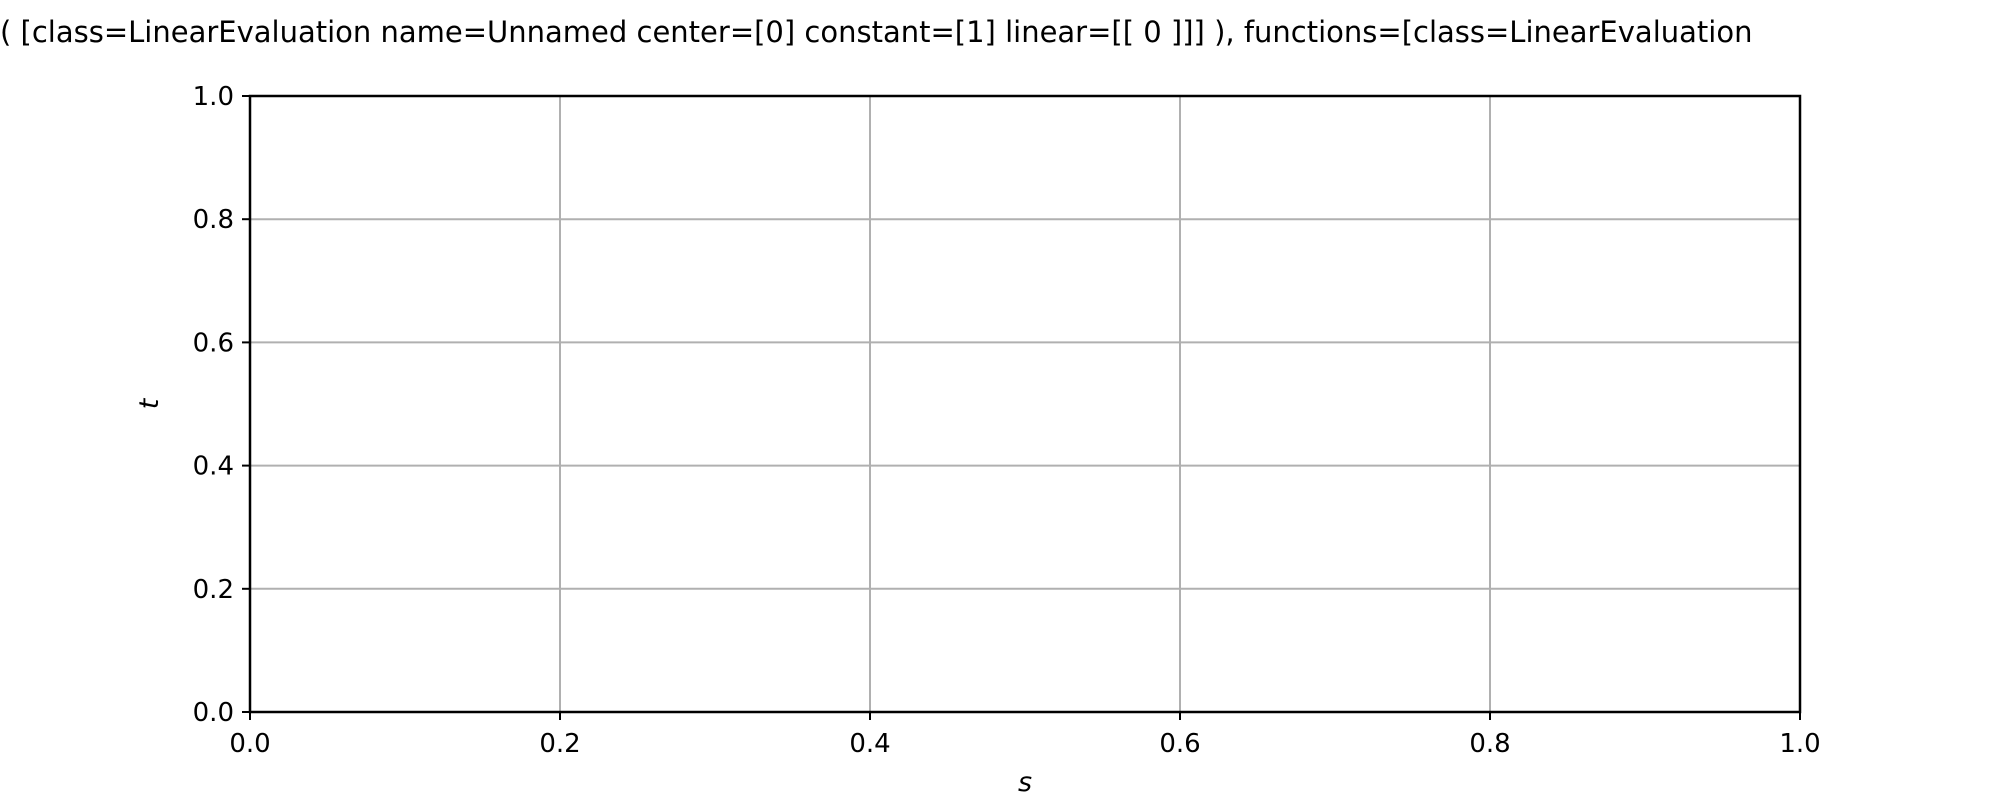 This screenshot has height=800, width=2000. Describe the element at coordinates (213, 97) in the screenshot. I see `y-tick-label: 1.0` at that location.